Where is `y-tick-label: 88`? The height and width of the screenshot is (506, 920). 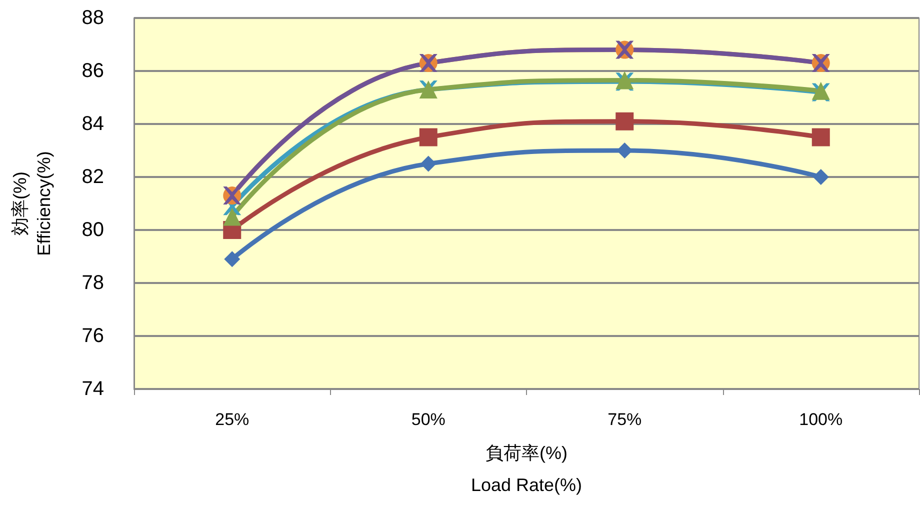 y-tick-label: 88 is located at coordinates (93, 18).